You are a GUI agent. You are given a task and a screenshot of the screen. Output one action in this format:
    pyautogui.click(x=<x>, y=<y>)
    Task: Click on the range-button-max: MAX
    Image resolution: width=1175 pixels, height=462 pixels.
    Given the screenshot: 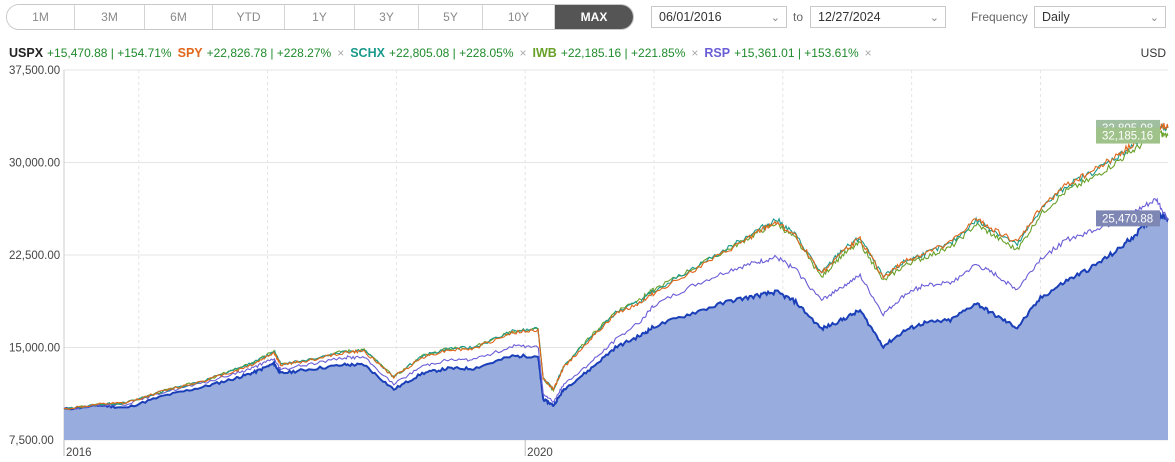 What is the action you would take?
    pyautogui.click(x=594, y=17)
    